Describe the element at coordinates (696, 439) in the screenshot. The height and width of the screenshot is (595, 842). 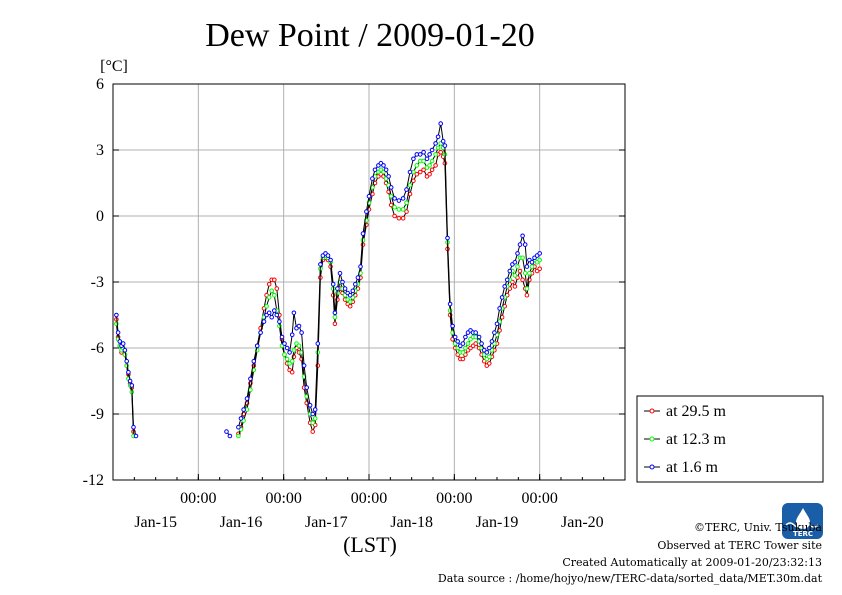
I see `legend-label: at 12.3 m` at that location.